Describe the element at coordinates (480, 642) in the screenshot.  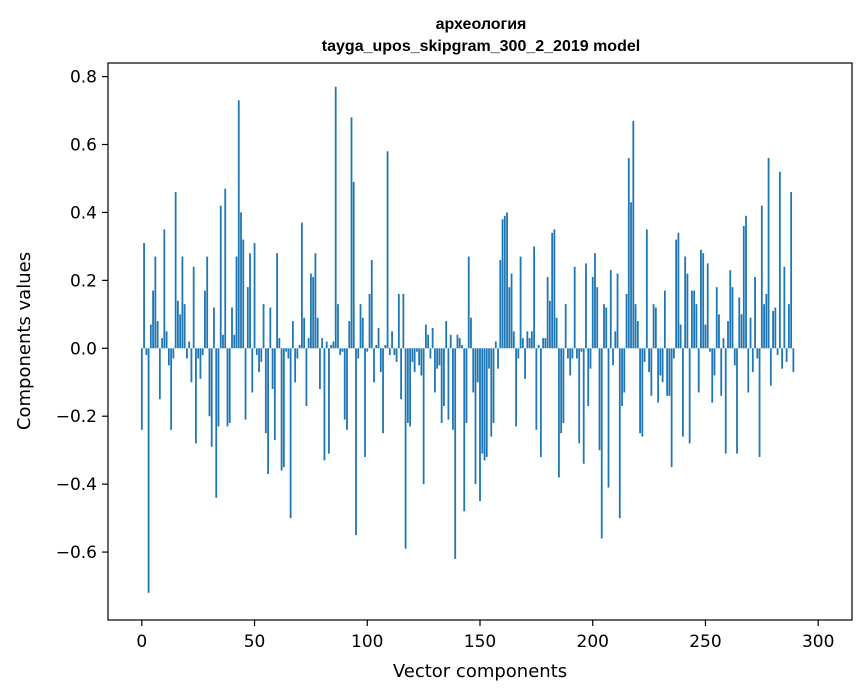
I see `x-tick-label: 150` at that location.